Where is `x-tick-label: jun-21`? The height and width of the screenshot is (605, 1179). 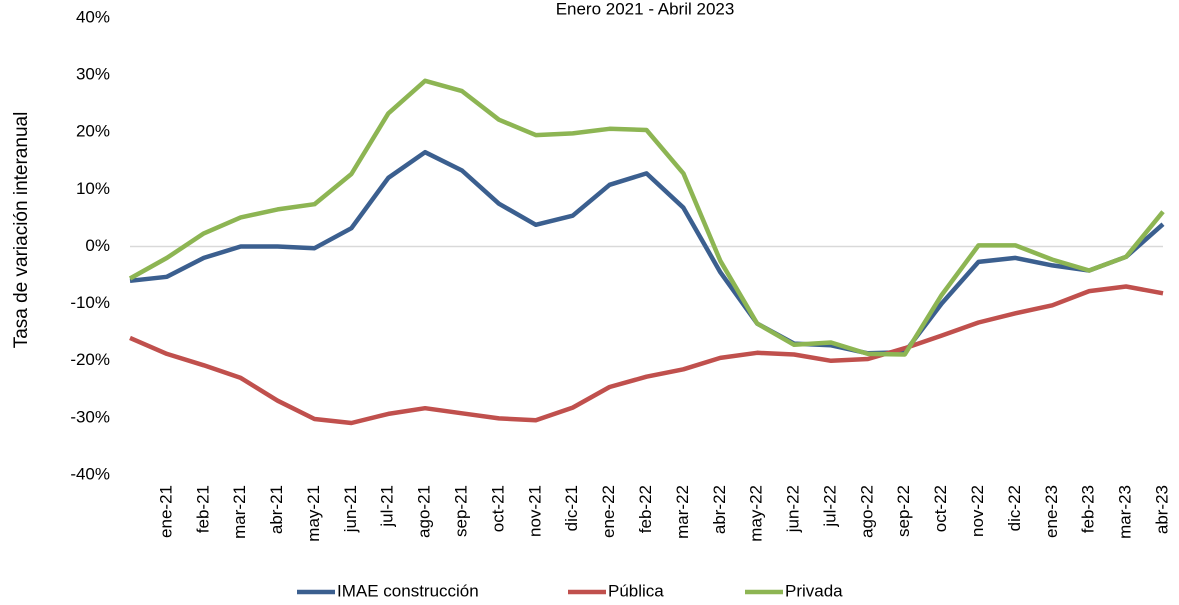
x-tick-label: jun-21 is located at coordinates (350, 509).